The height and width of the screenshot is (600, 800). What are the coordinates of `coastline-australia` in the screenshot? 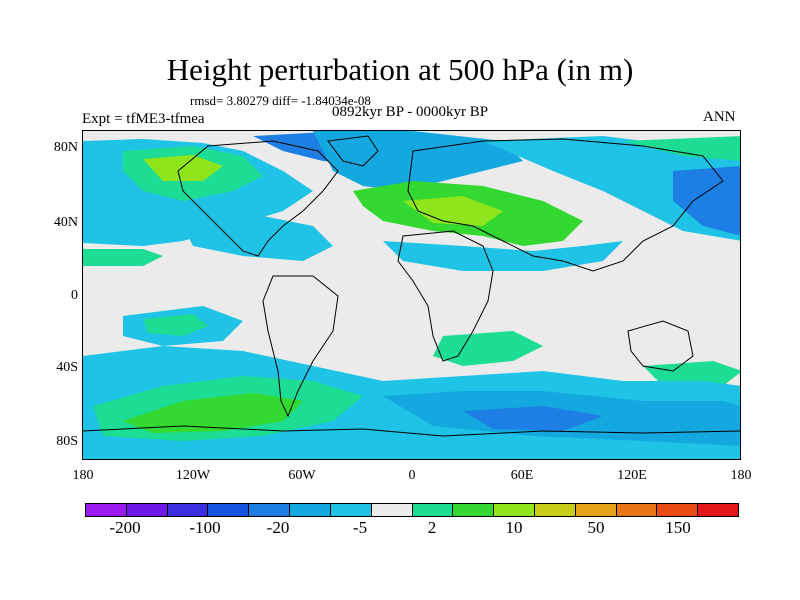 It's located at (660, 346).